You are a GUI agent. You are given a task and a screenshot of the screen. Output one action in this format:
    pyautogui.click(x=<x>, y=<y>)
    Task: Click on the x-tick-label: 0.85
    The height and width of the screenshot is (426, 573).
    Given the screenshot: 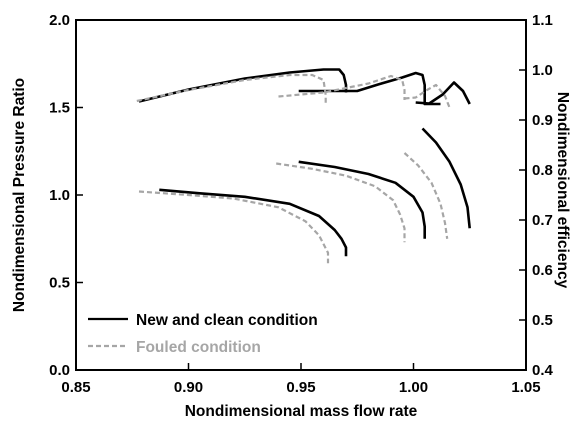 What is the action you would take?
    pyautogui.click(x=75, y=387)
    